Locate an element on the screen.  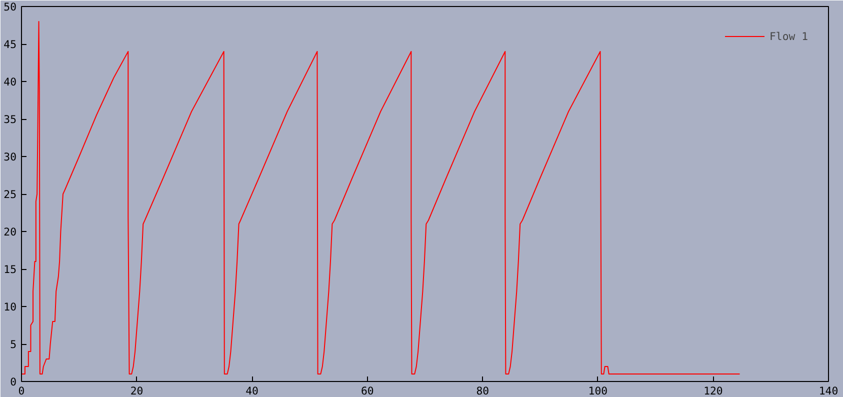
y-tick-label: 0 is located at coordinates (13, 382).